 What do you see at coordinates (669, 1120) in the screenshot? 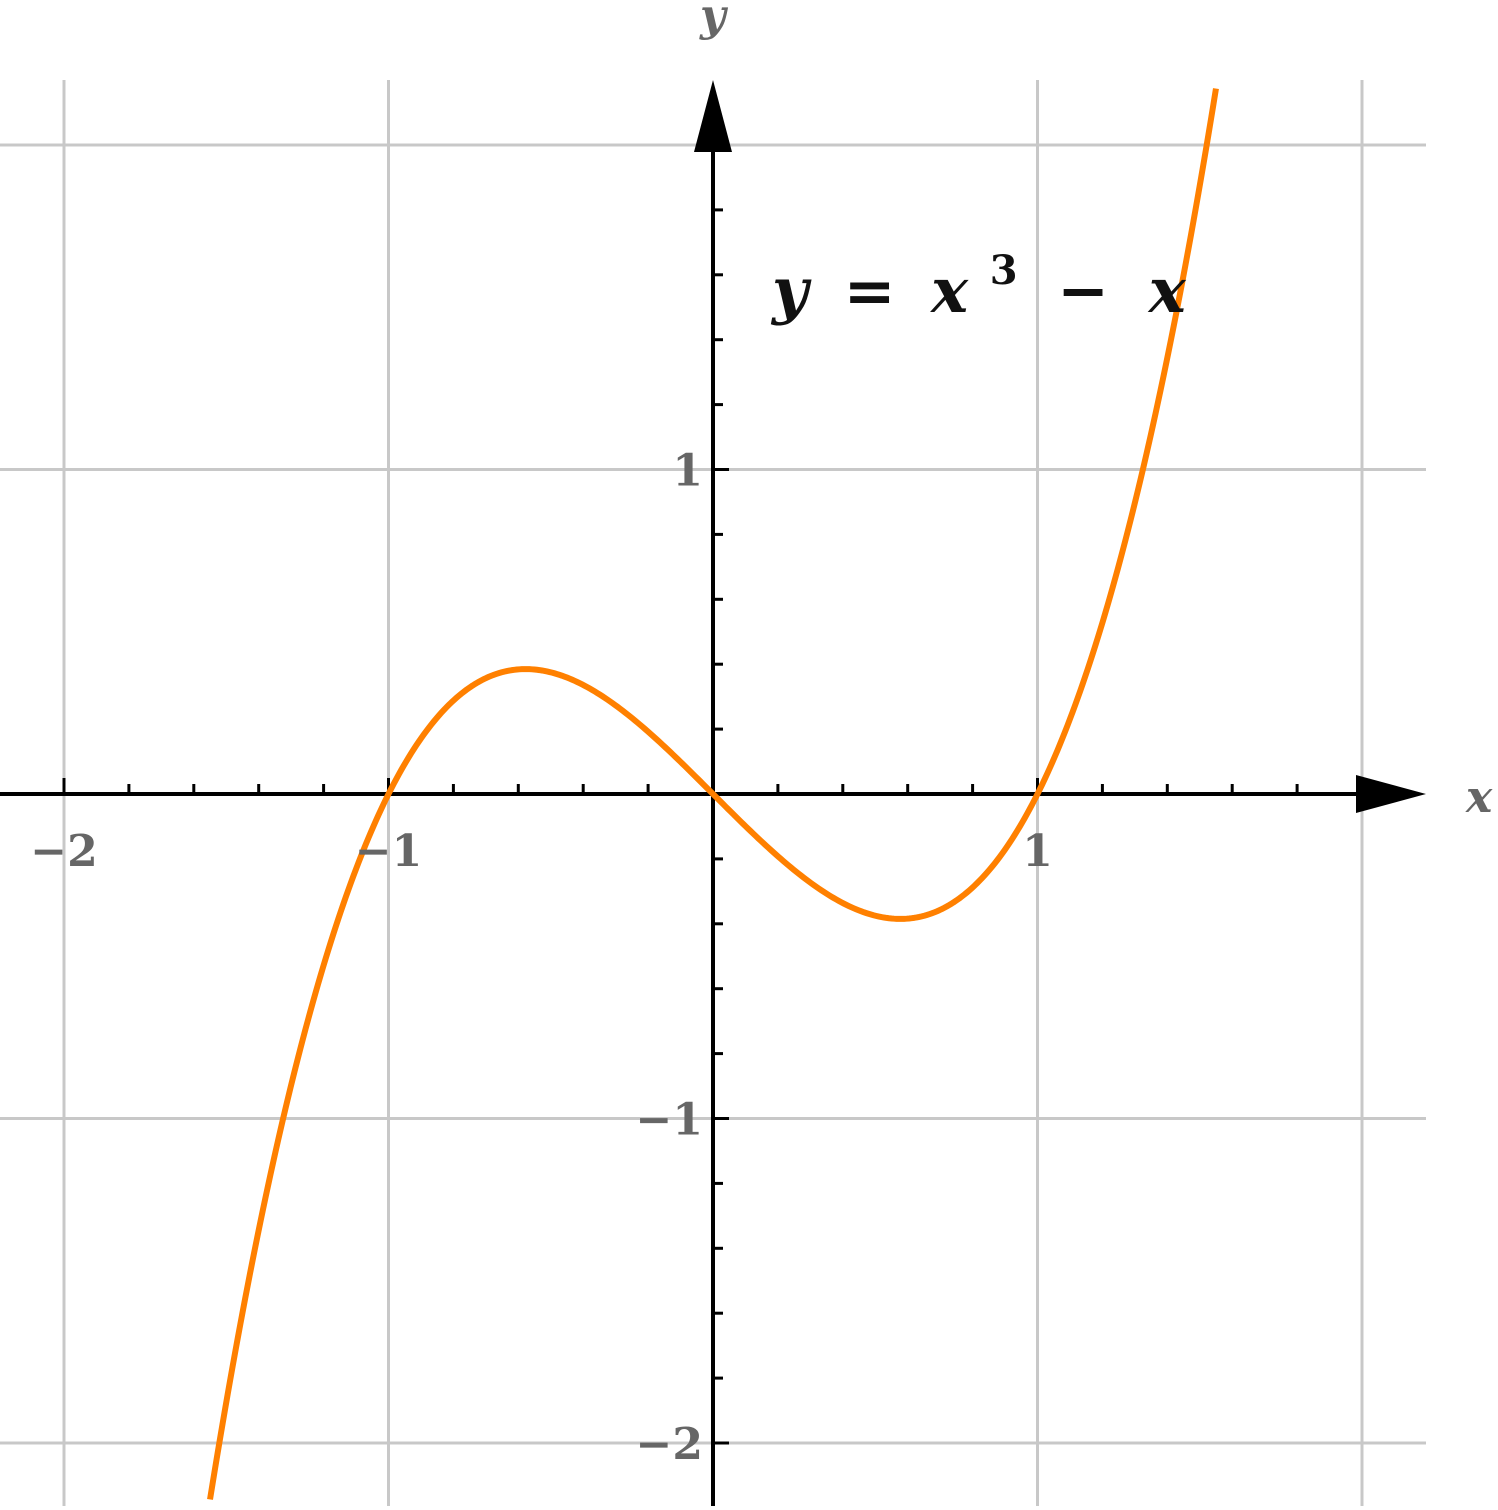
I see `y-tick-label: −1` at bounding box center [669, 1120].